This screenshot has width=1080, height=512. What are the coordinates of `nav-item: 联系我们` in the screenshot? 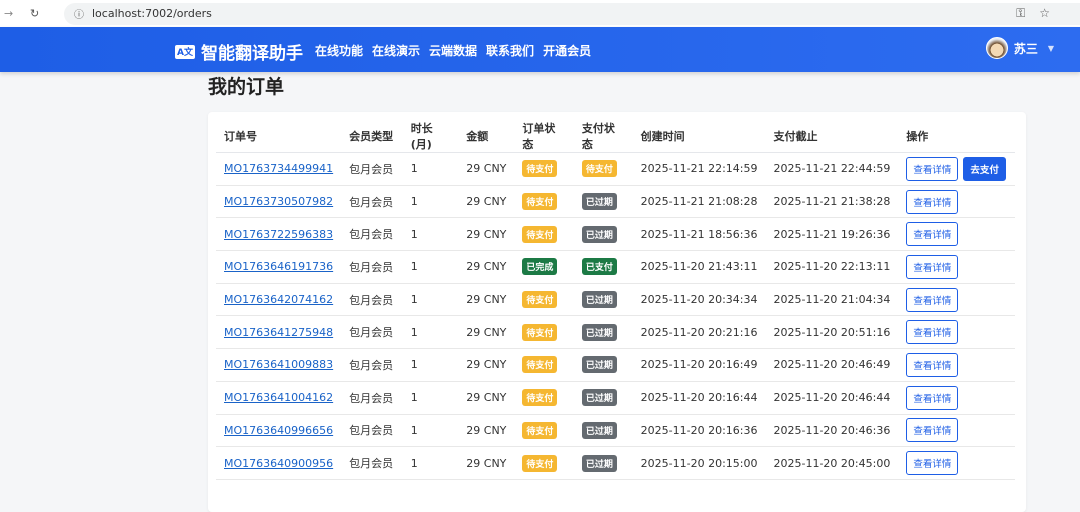 It's located at (510, 51).